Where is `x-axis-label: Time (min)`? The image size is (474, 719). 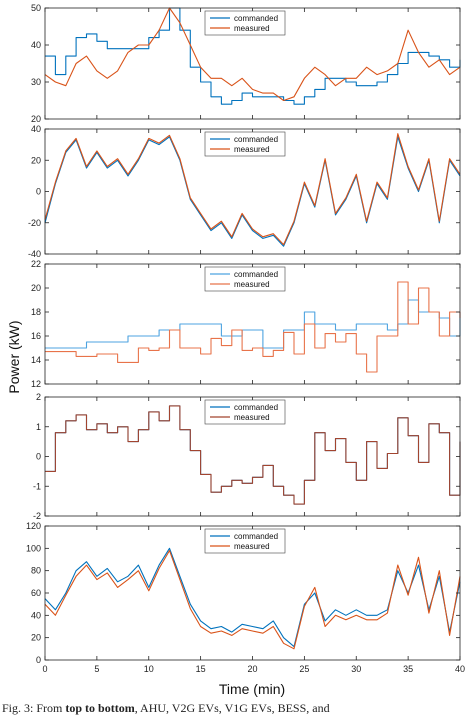 x-axis-label: Time (min) is located at coordinates (252, 689).